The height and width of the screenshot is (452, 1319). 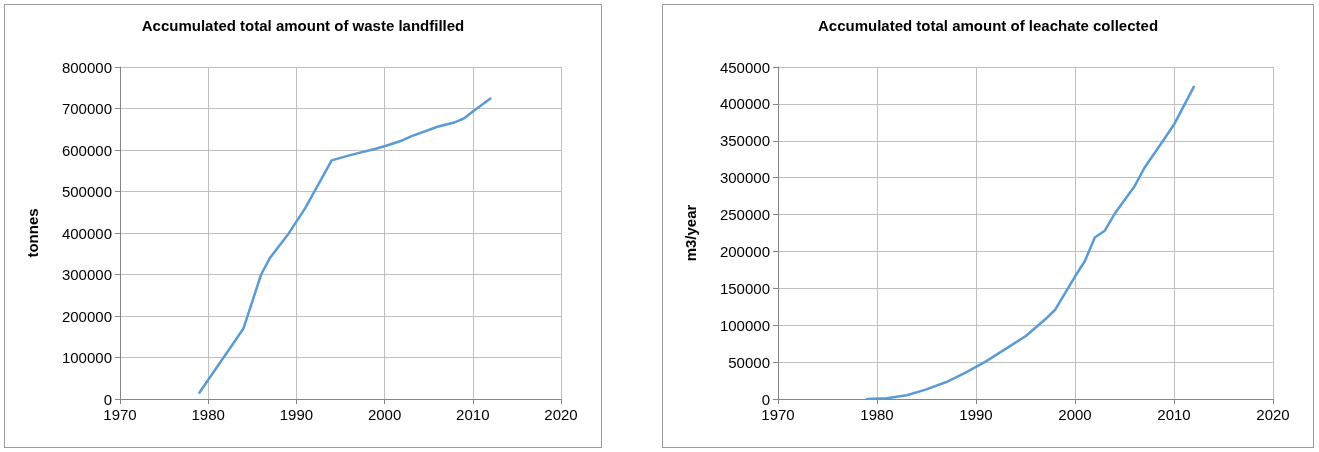 What do you see at coordinates (744, 215) in the screenshot?
I see `y-tick-label: 250000` at bounding box center [744, 215].